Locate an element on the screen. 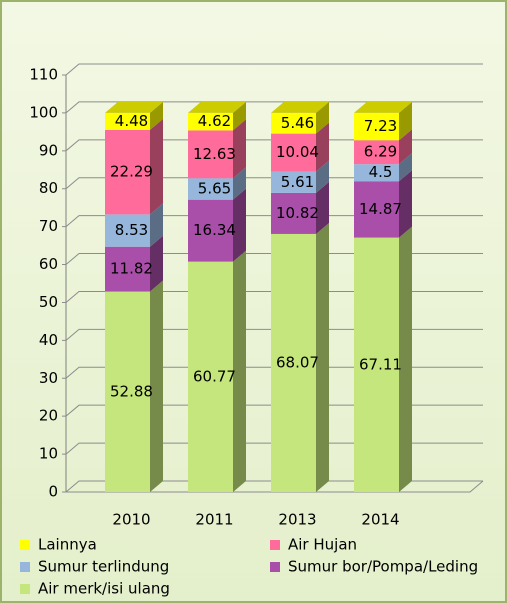 This screenshot has height=603, width=507. y-tick-label: 70 is located at coordinates (48, 226).